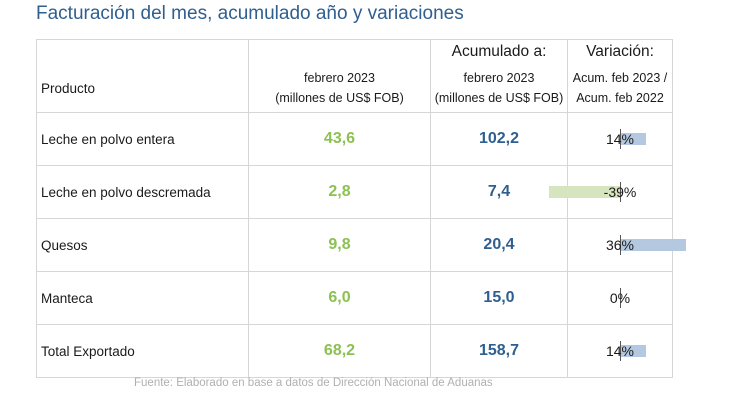 The height and width of the screenshot is (403, 730). I want to click on var-line2: Acum. feb 2022, so click(620, 98).